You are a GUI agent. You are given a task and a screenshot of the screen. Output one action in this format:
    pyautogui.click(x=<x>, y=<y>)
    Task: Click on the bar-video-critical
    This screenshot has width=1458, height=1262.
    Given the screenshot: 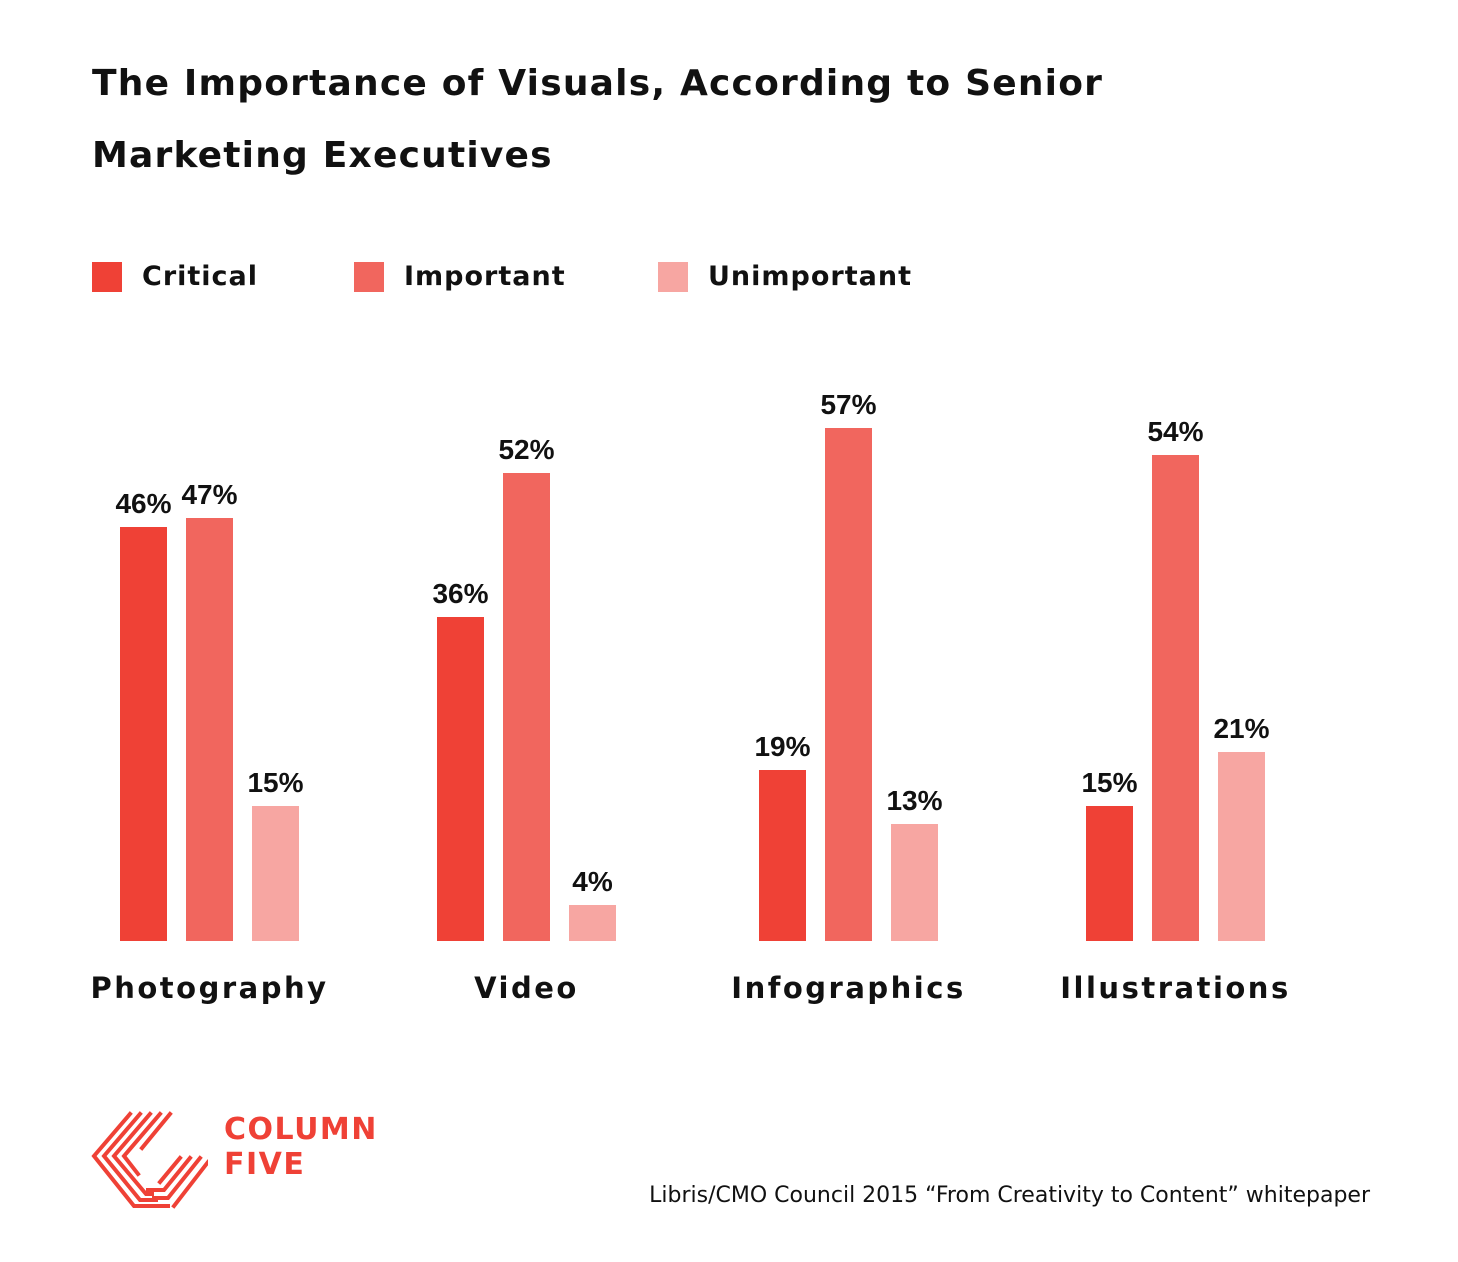 What is the action you would take?
    pyautogui.click(x=460, y=779)
    